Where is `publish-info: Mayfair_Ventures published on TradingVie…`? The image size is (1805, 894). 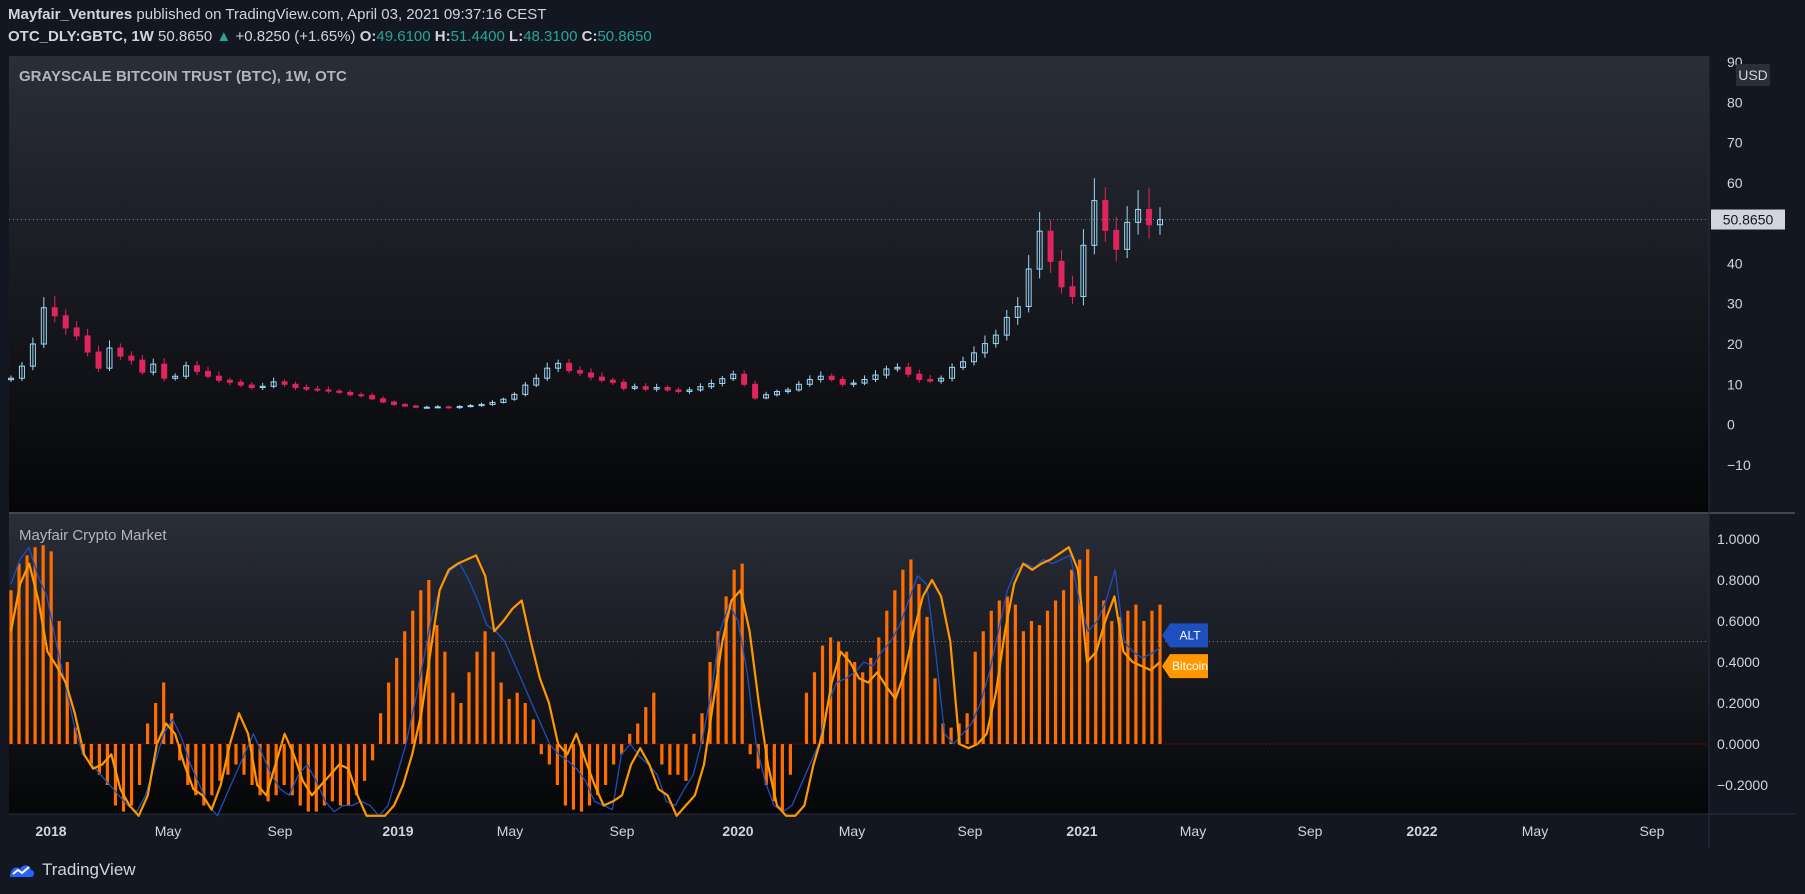
publish-info: Mayfair_Ventures published on TradingVie… is located at coordinates (277, 14).